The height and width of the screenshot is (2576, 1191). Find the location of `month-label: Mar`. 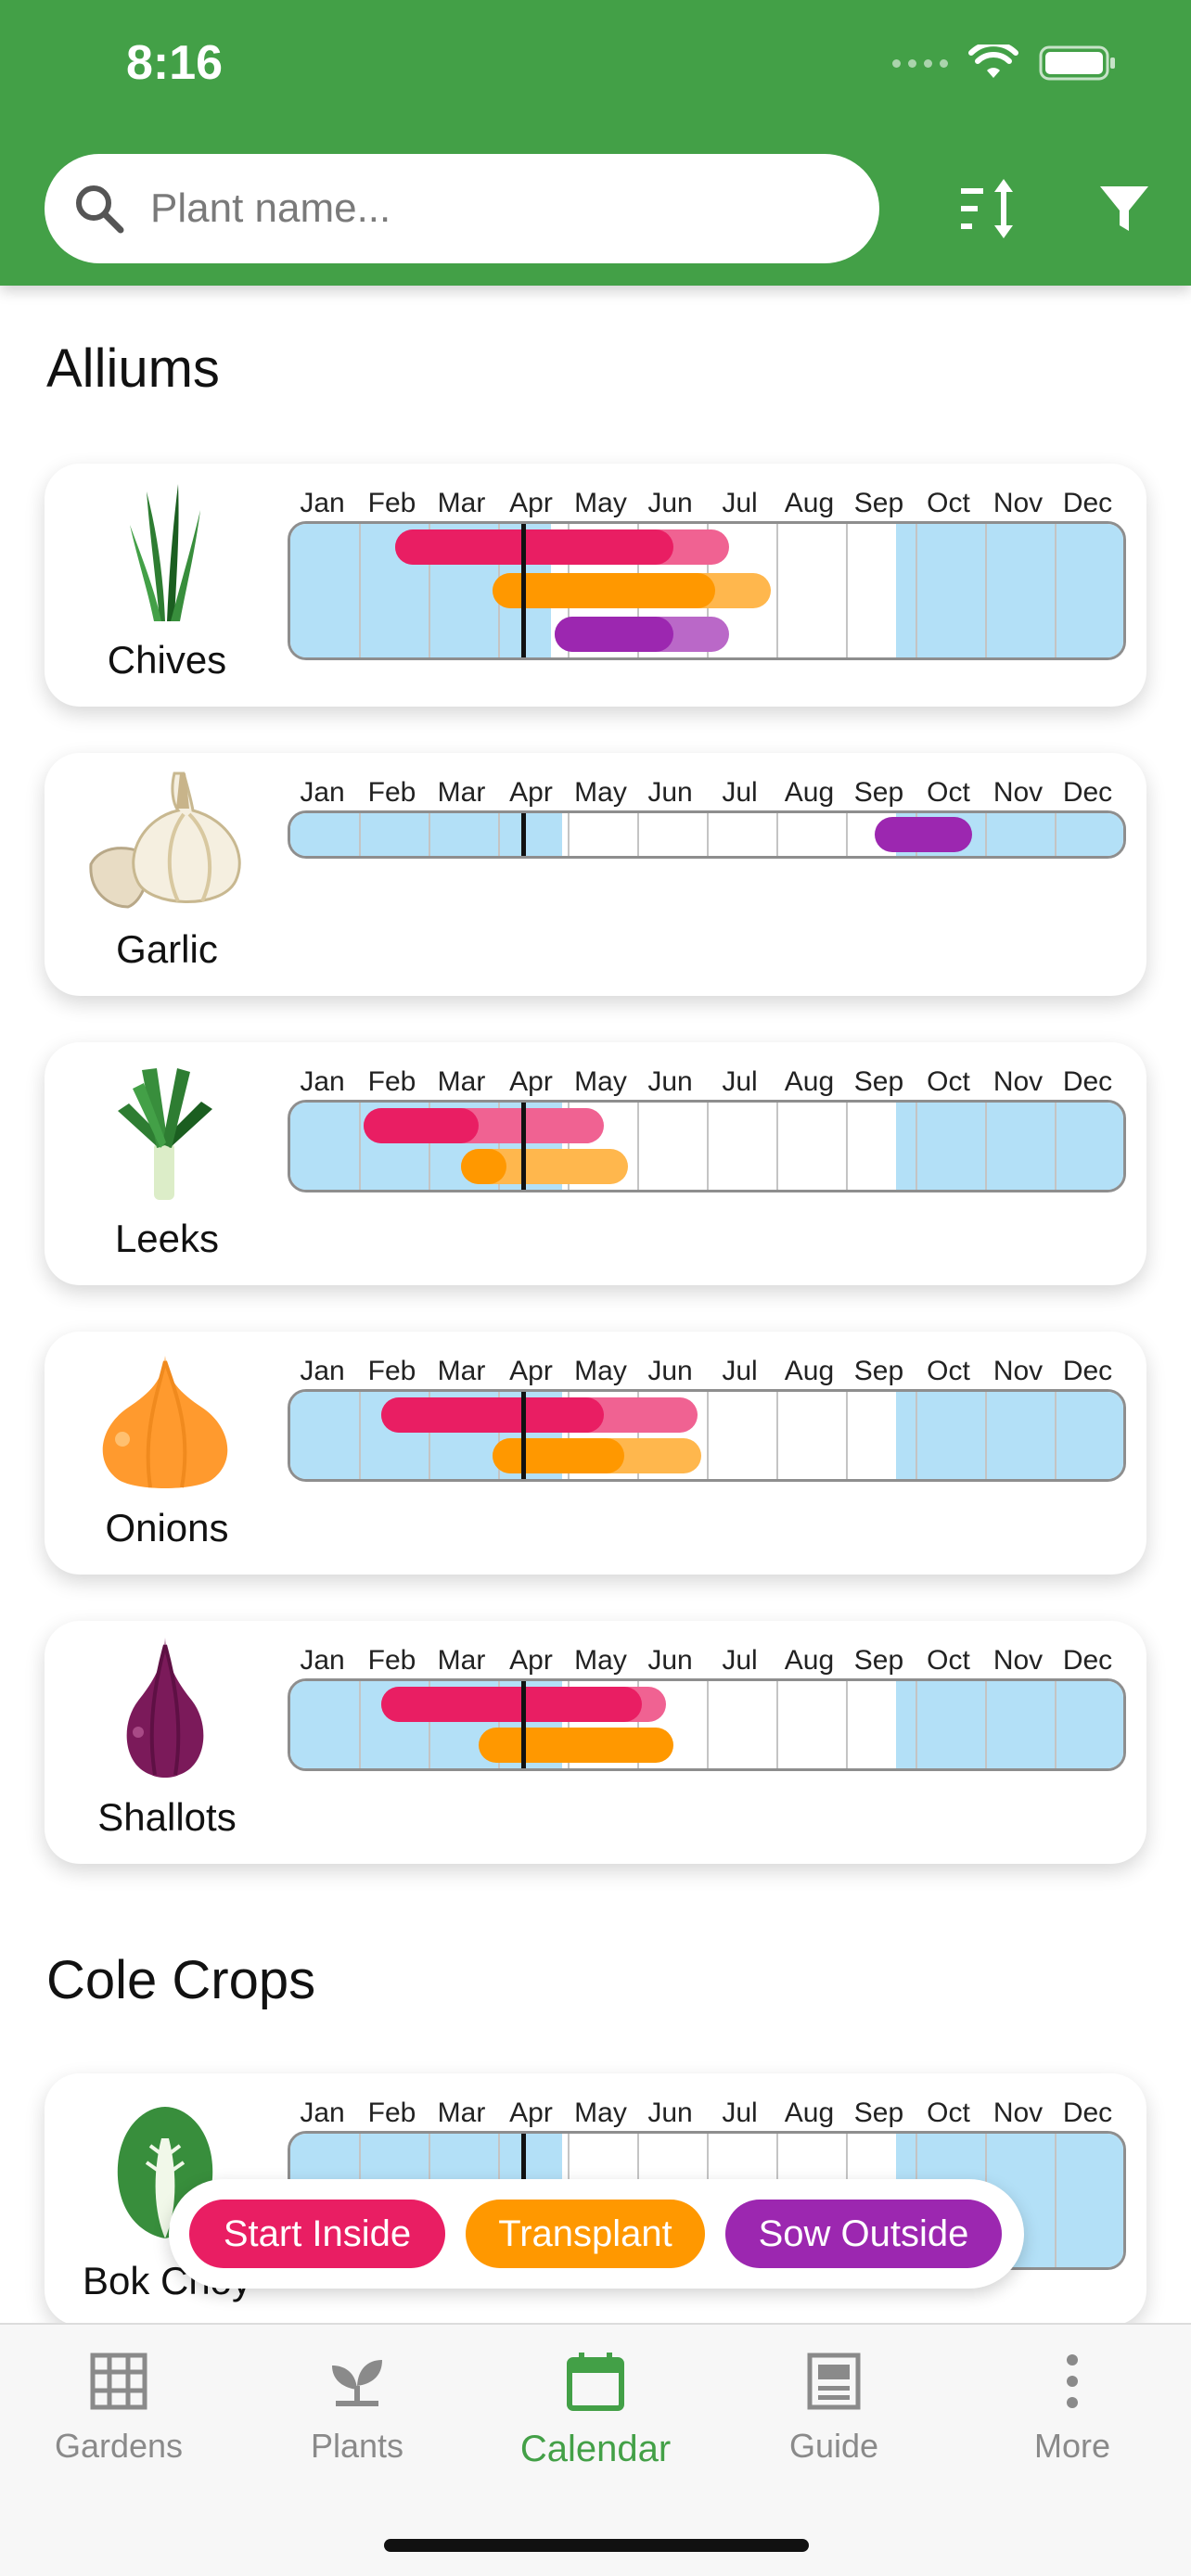

month-label: Mar is located at coordinates (462, 2113).